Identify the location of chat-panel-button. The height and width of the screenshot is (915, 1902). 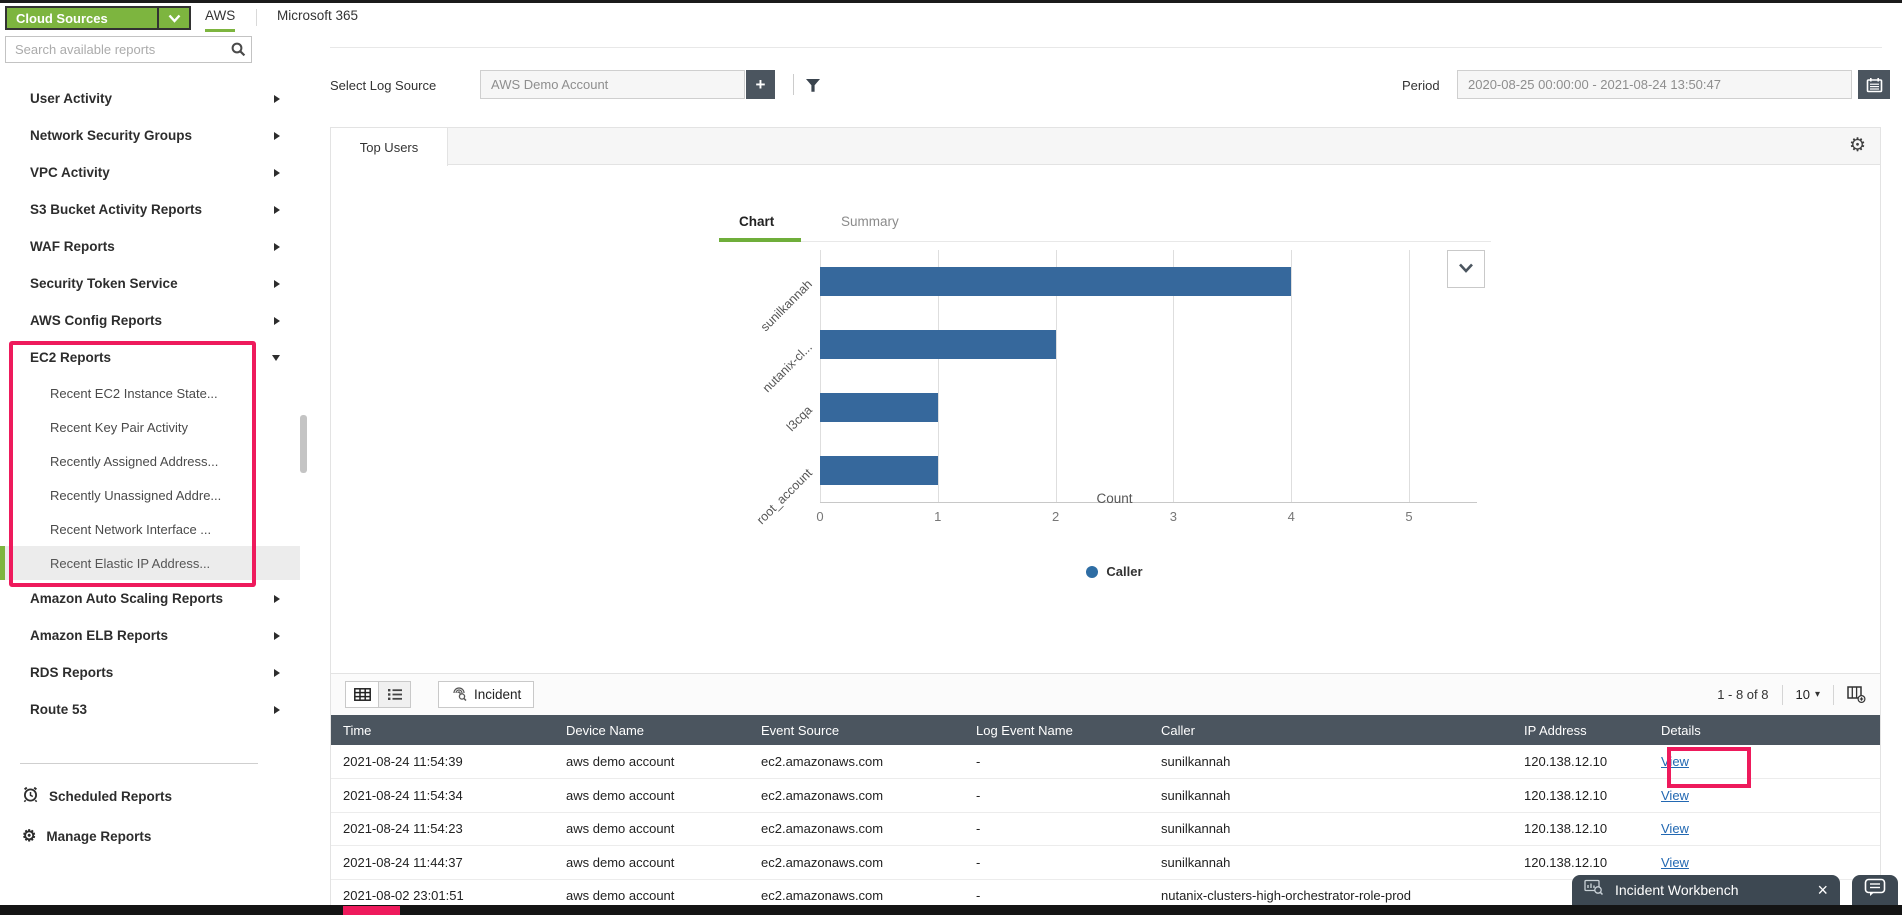
(1875, 890).